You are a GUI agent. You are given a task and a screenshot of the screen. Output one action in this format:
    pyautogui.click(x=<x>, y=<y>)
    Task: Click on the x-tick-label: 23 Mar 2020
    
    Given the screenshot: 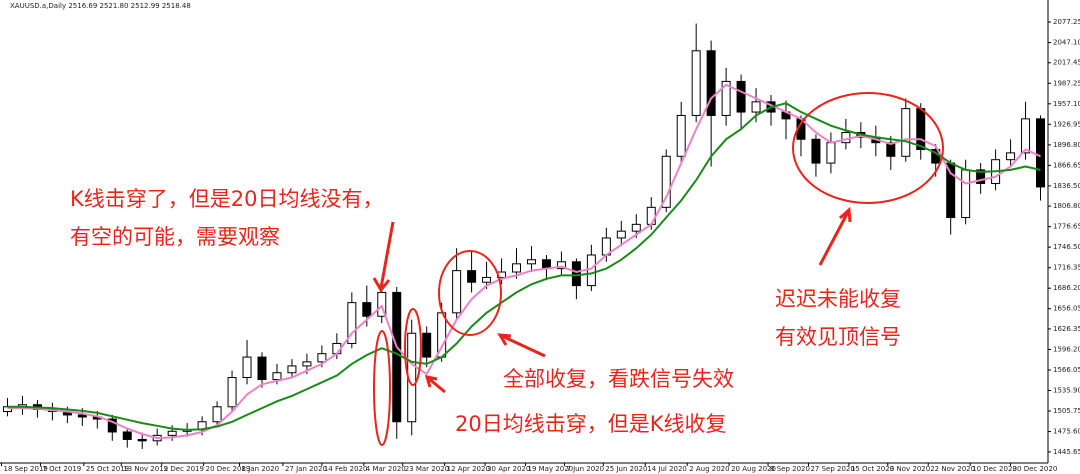 What is the action you would take?
    pyautogui.click(x=427, y=469)
    